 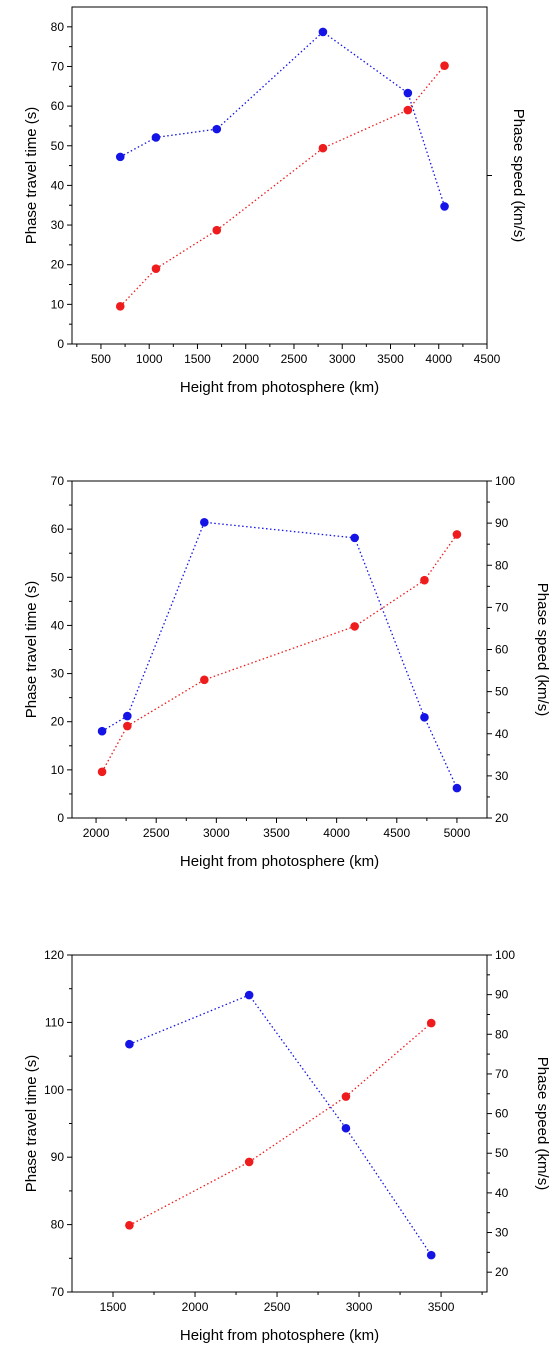 What do you see at coordinates (58, 1157) in the screenshot?
I see `y-tick-label: 90` at bounding box center [58, 1157].